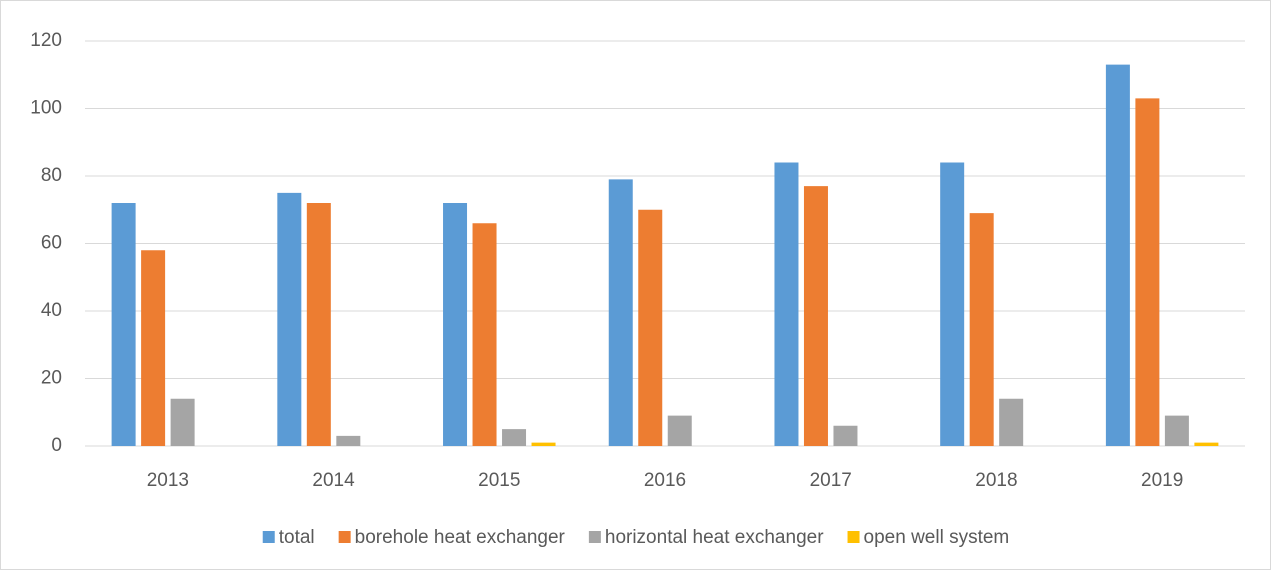 The width and height of the screenshot is (1272, 571). What do you see at coordinates (56, 445) in the screenshot?
I see `y-tick-label: 0` at bounding box center [56, 445].